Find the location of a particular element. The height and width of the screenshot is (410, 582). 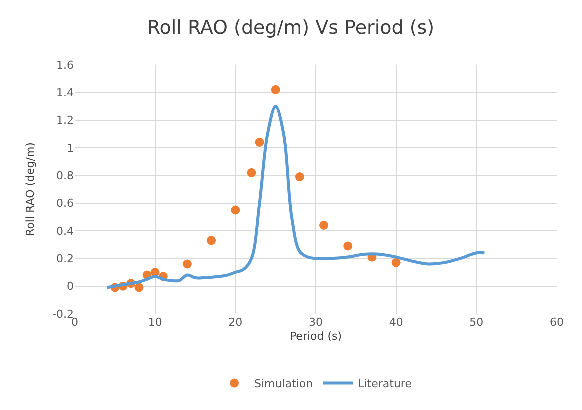

x-tick-label: 10 is located at coordinates (155, 322).